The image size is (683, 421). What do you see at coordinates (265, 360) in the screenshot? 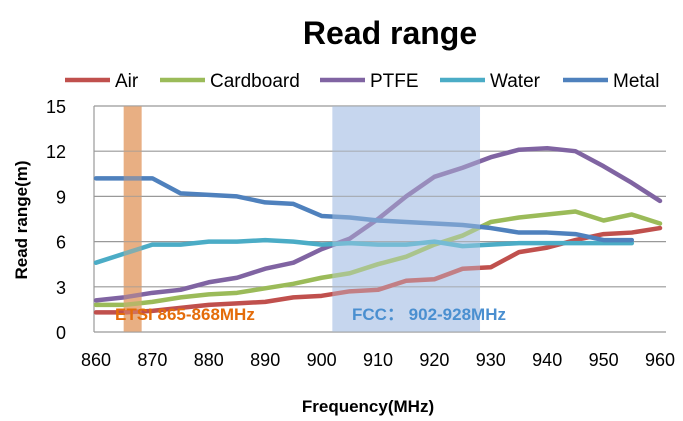
I see `x-tick-label: 890` at bounding box center [265, 360].